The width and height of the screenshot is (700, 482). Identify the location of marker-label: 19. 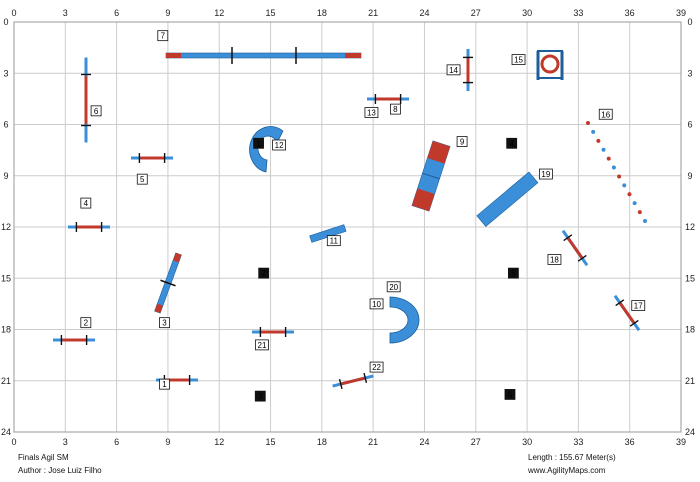
(545, 174).